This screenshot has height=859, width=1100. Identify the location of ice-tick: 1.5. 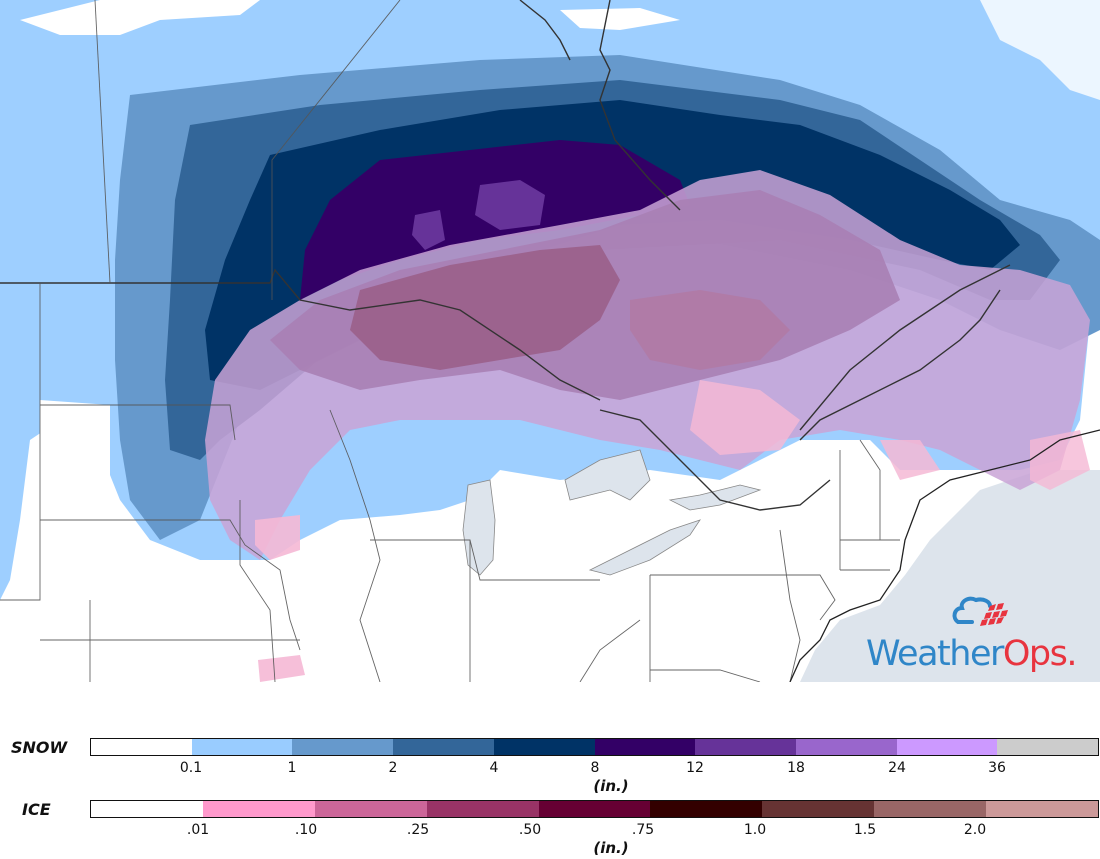
(865, 830).